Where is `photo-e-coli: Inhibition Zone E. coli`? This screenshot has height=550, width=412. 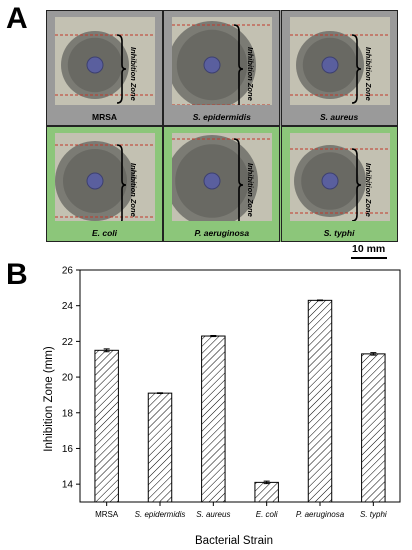 photo-e-coli: Inhibition Zone E. coli is located at coordinates (104, 184).